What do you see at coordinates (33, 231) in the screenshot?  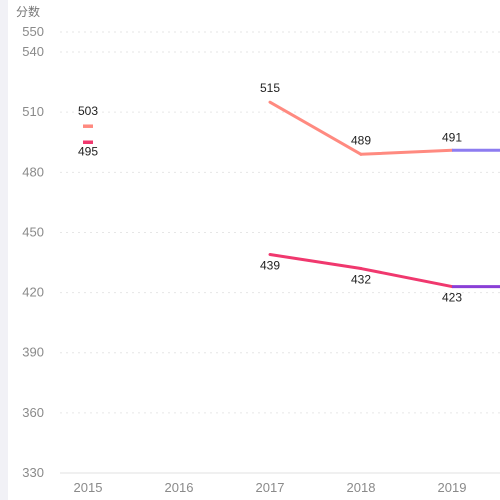 I see `y-tick-label: 450` at bounding box center [33, 231].